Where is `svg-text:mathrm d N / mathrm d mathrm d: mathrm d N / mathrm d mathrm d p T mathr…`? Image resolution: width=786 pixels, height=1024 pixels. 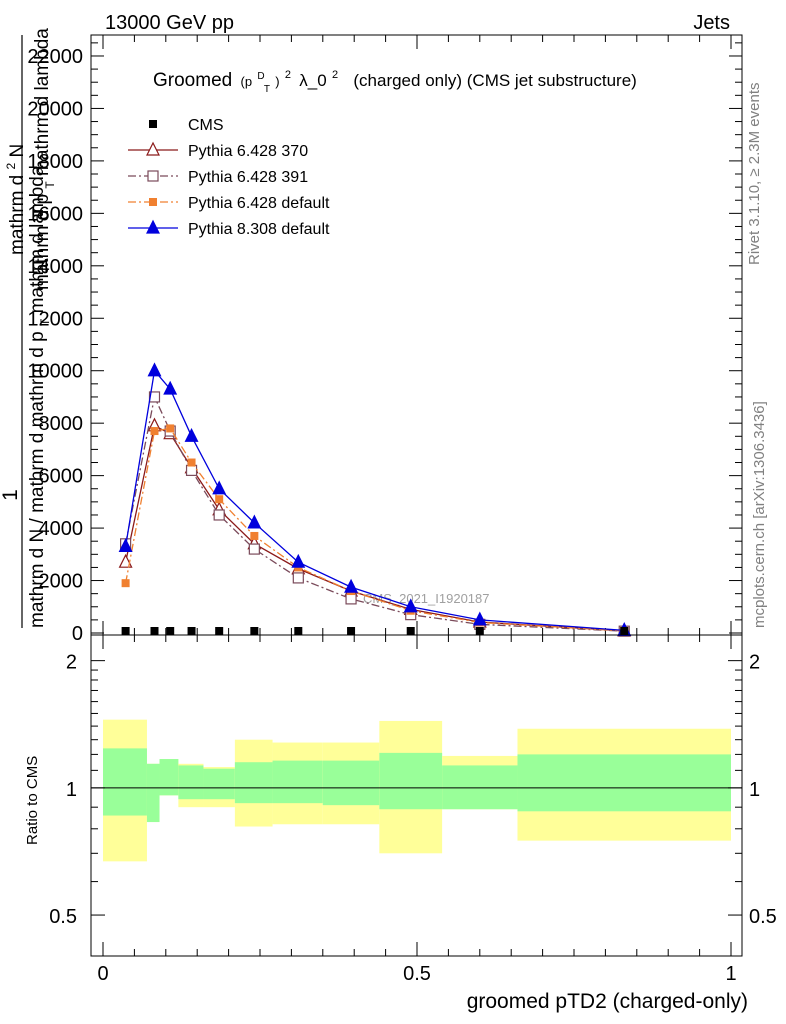 svg-text:mathrm d N / mathrm d mathrm d: mathrm d N / mathrm d mathrm d p T mathr… is located at coordinates (40, 396).